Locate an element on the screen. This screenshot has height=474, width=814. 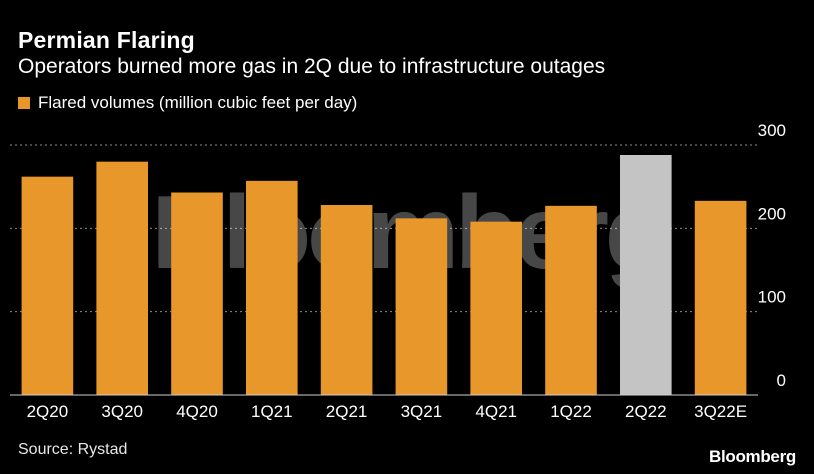
bar-1q21 is located at coordinates (271, 287).